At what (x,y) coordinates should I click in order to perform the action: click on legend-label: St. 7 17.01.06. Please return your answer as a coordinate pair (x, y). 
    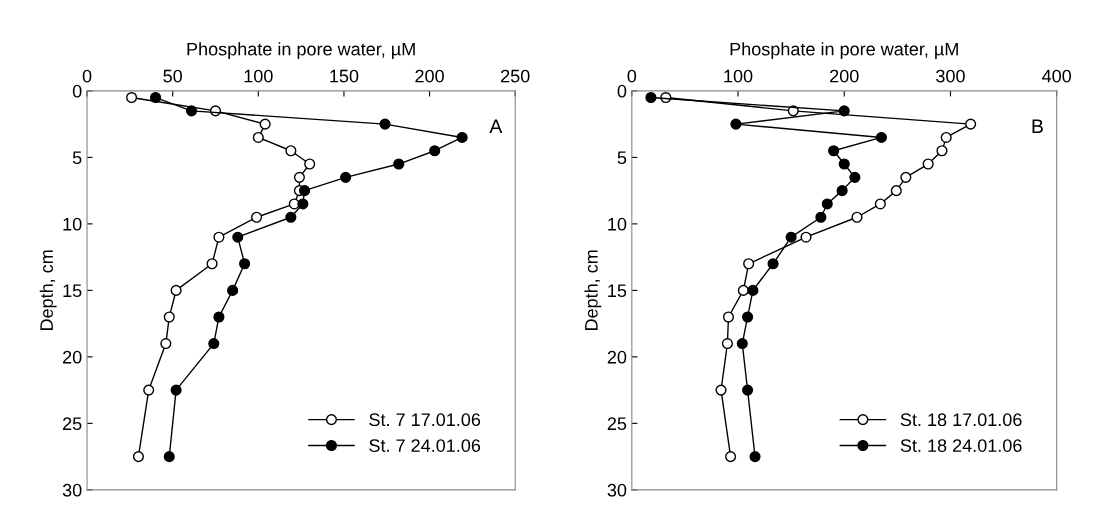
    Looking at the image, I should click on (425, 420).